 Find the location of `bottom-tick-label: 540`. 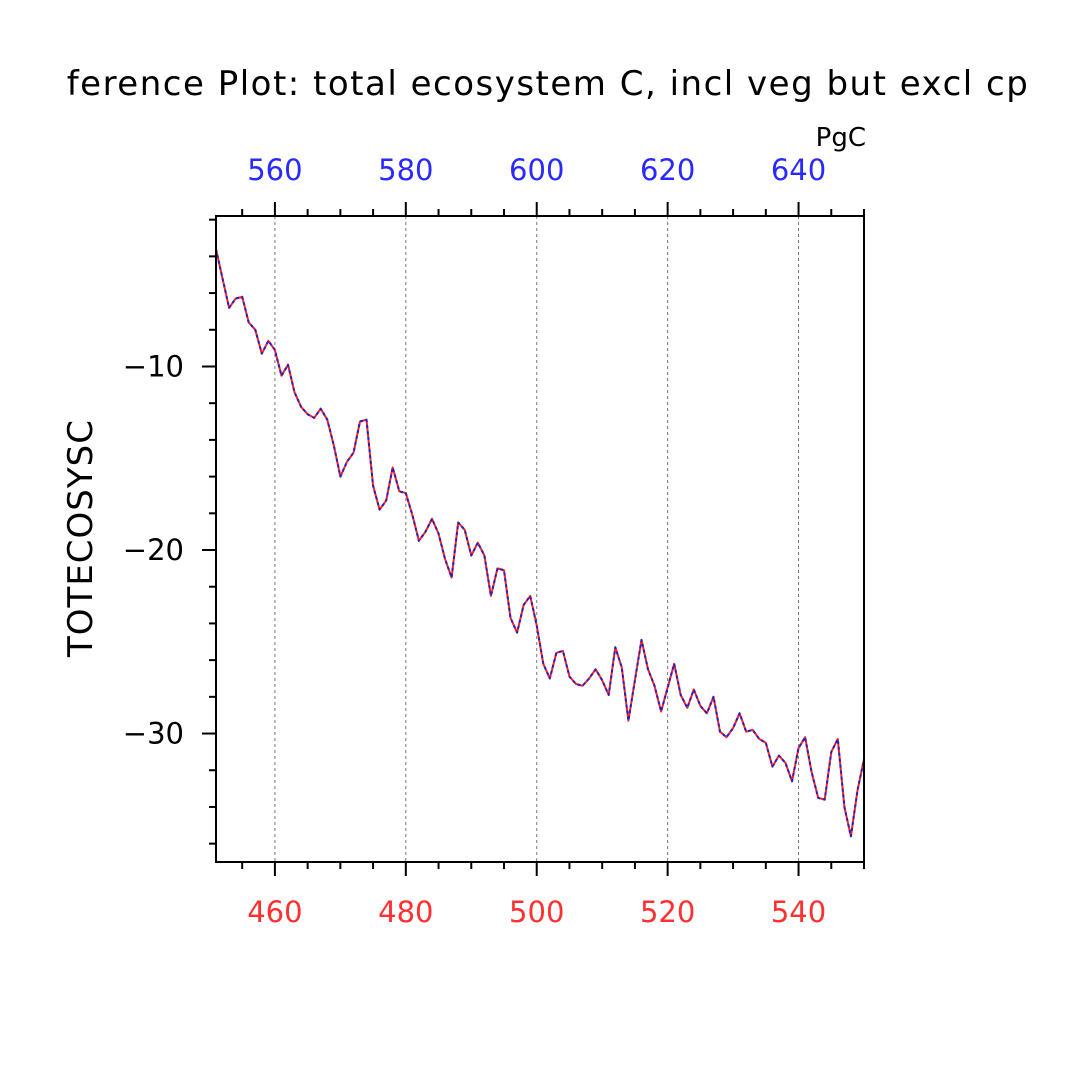

bottom-tick-label: 540 is located at coordinates (798, 912).